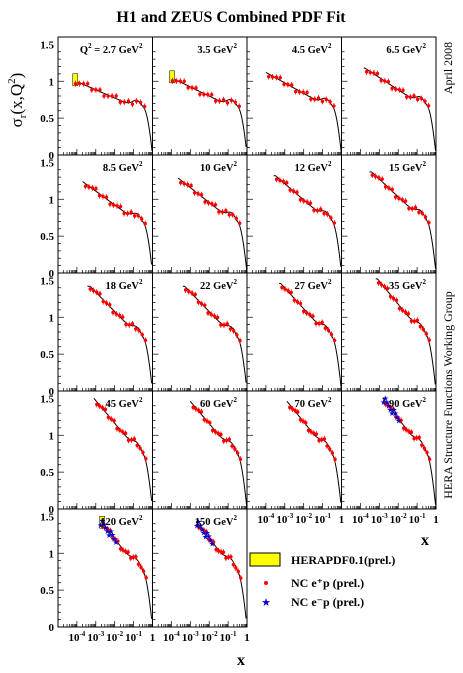 This screenshot has height=673, width=463. What do you see at coordinates (209, 637) in the screenshot?
I see `x-tick-label: 10⁻²` at bounding box center [209, 637].